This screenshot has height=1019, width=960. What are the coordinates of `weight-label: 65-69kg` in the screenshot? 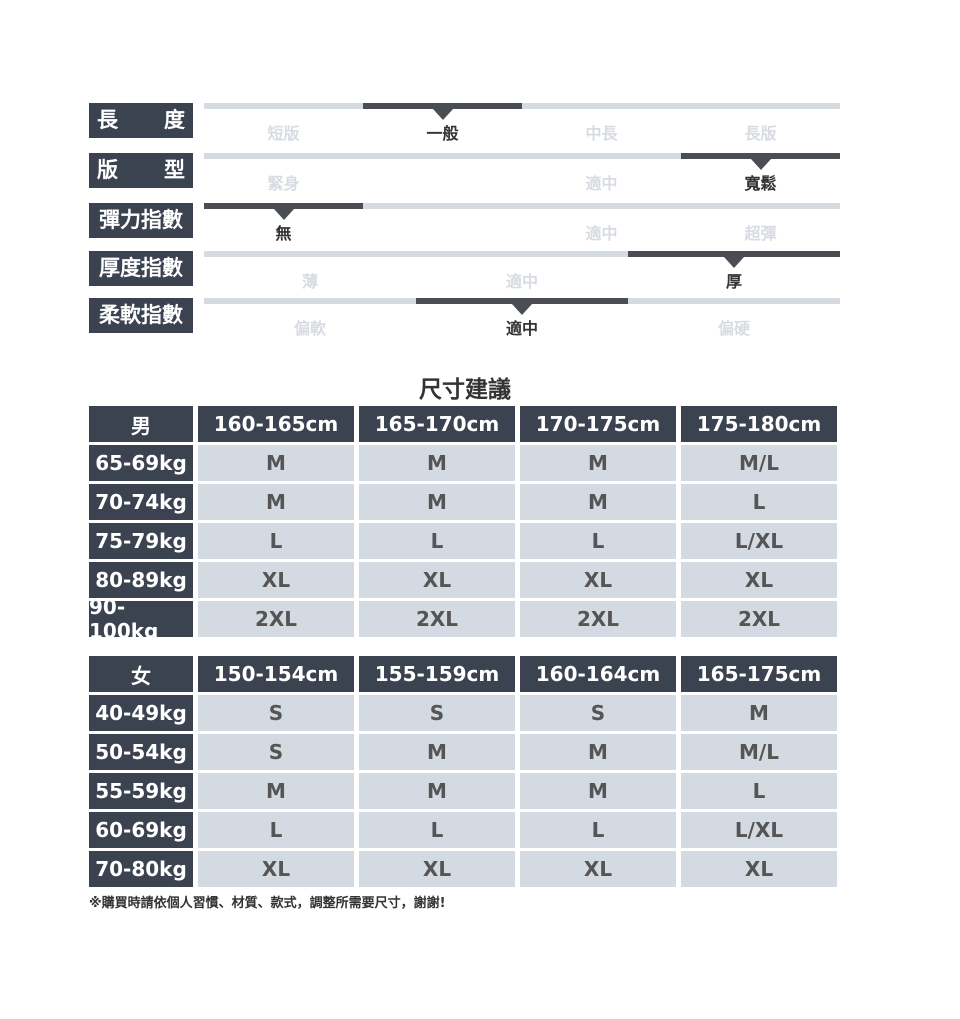 It's located at (141, 463).